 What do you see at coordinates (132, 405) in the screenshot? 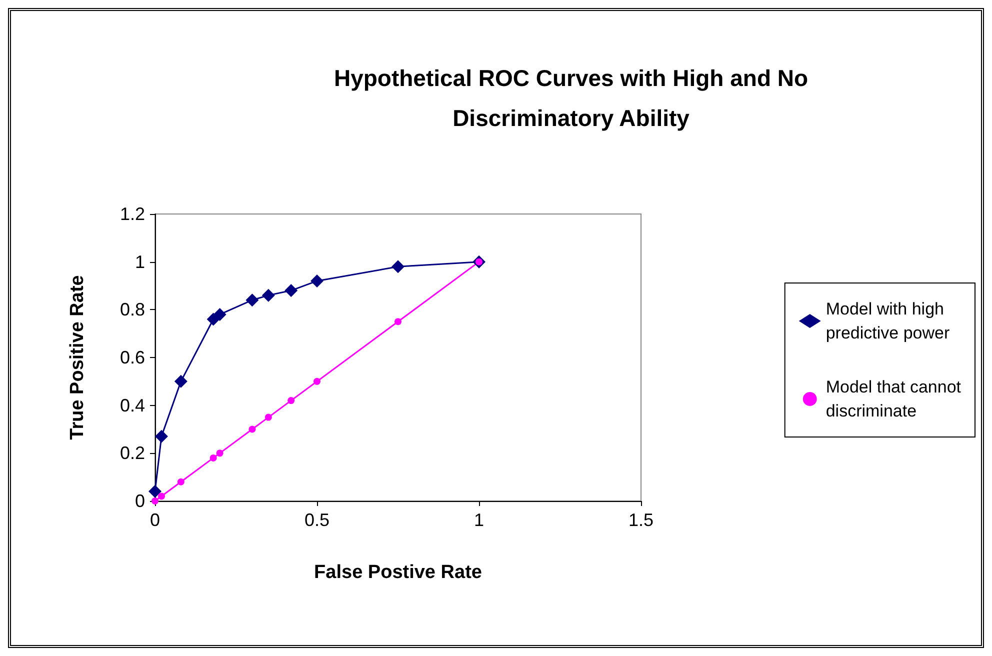
I see `y-tick-label: 0.4` at bounding box center [132, 405].